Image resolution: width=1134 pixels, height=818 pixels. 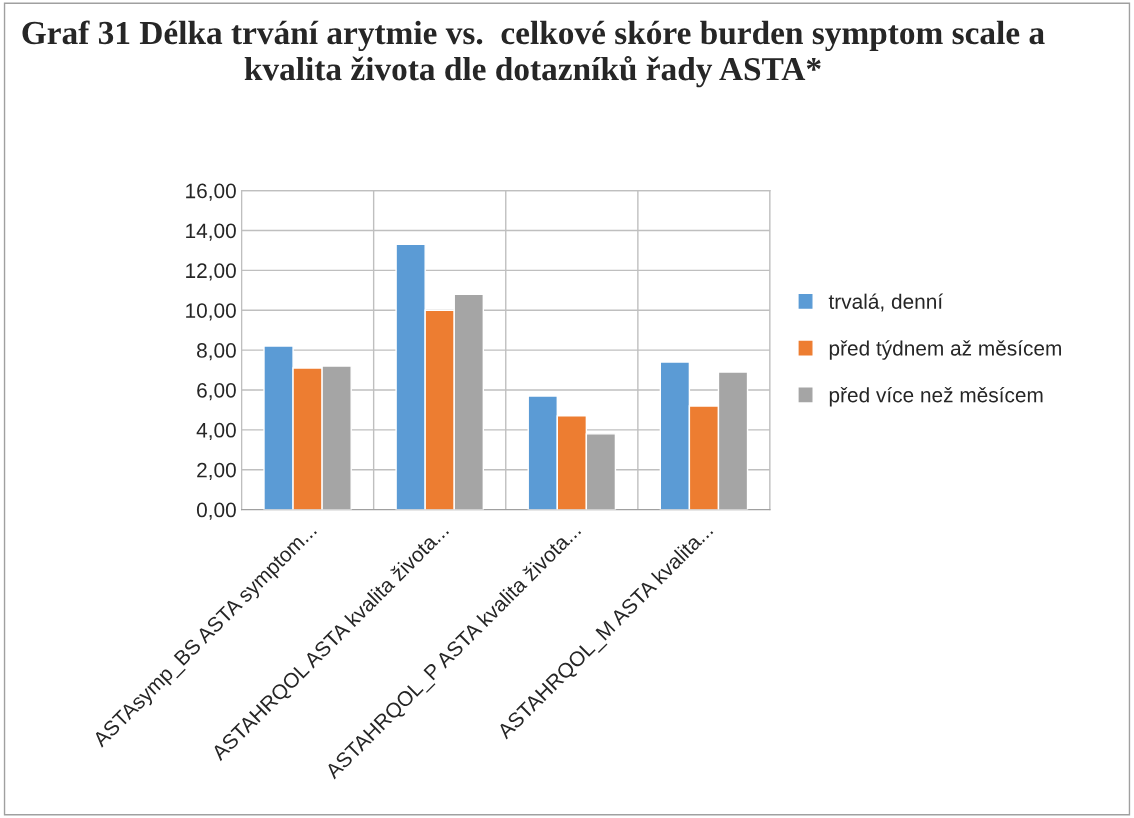 I want to click on y-tick-label: 10,00, so click(x=211, y=312).